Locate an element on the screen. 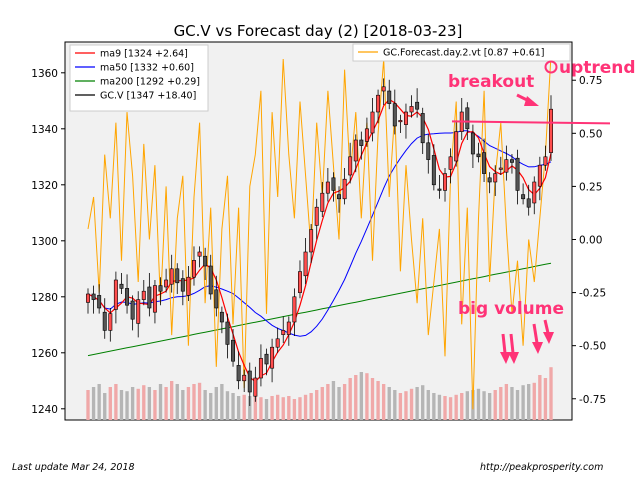  uptrend-marker is located at coordinates (551, 67).